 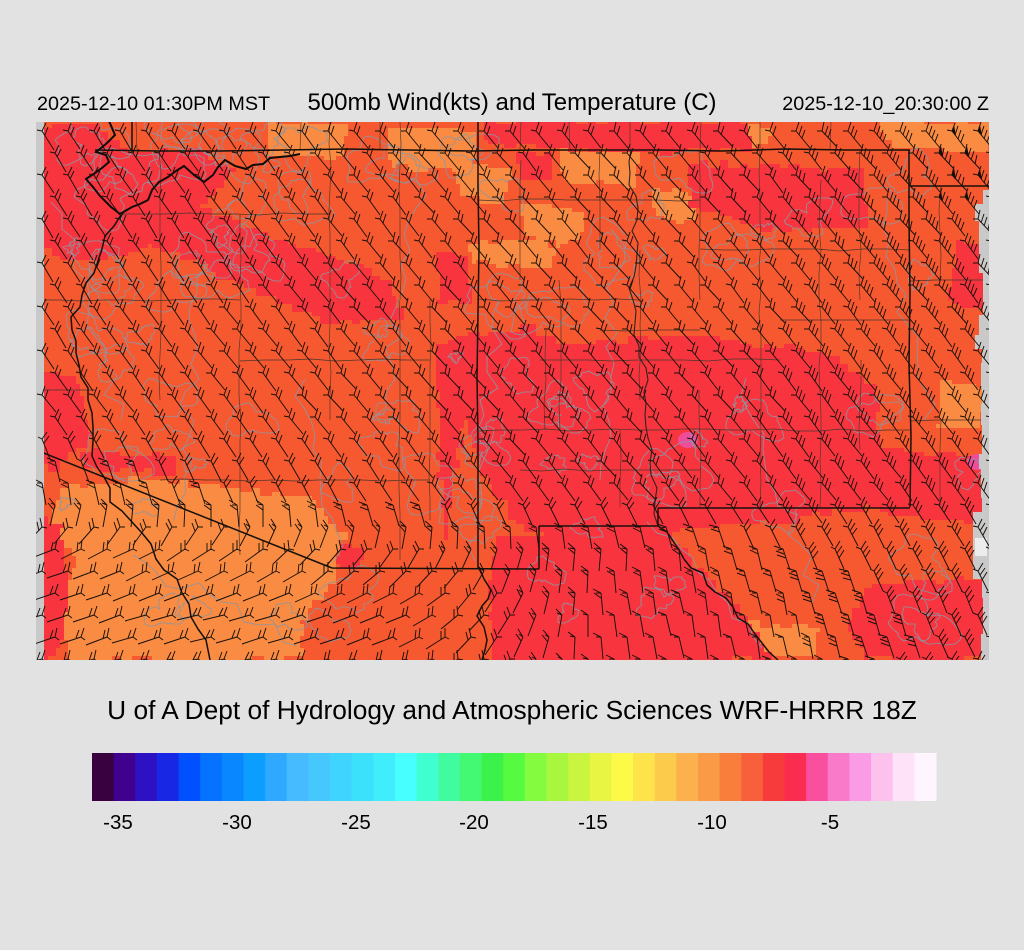 What do you see at coordinates (153, 104) in the screenshot?
I see `svg-text: 2025-12-10 01:30PM MST` at bounding box center [153, 104].